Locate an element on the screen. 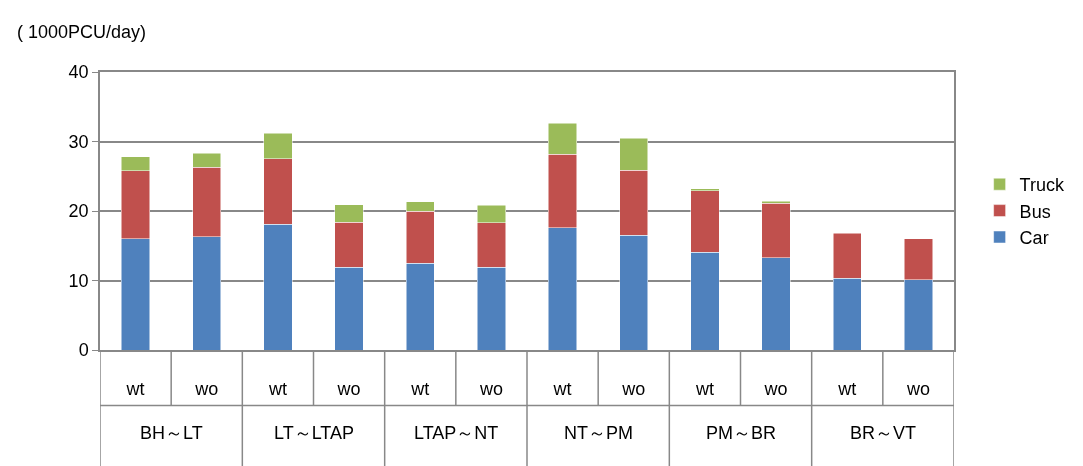  y-tick-label: 40 is located at coordinates (78, 72).